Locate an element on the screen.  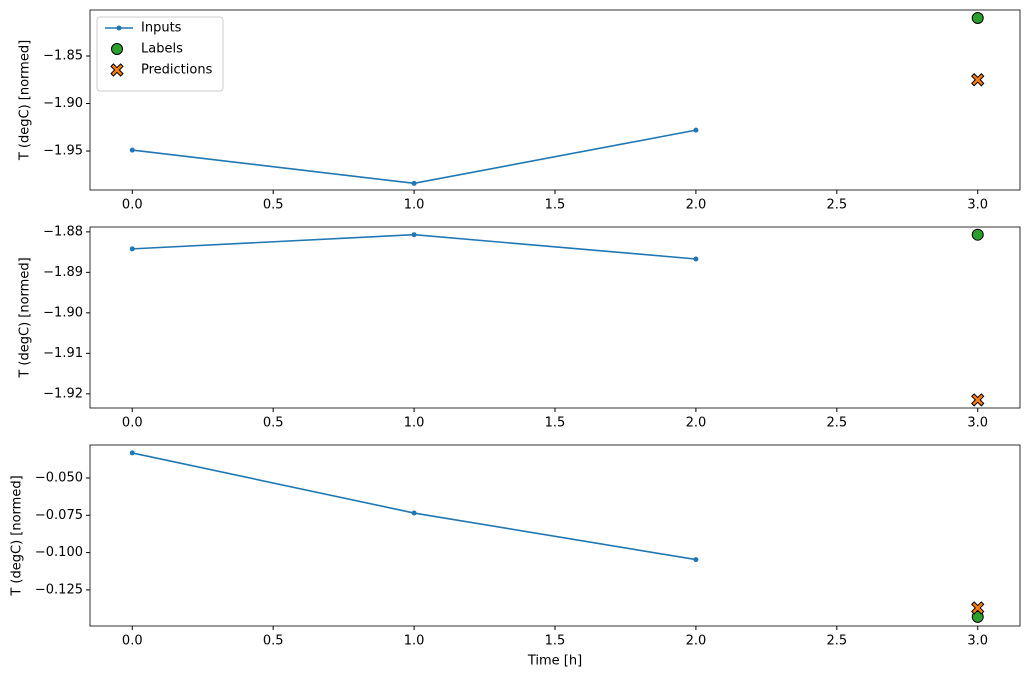
y-tick-label: −0.075 is located at coordinates (59, 515).